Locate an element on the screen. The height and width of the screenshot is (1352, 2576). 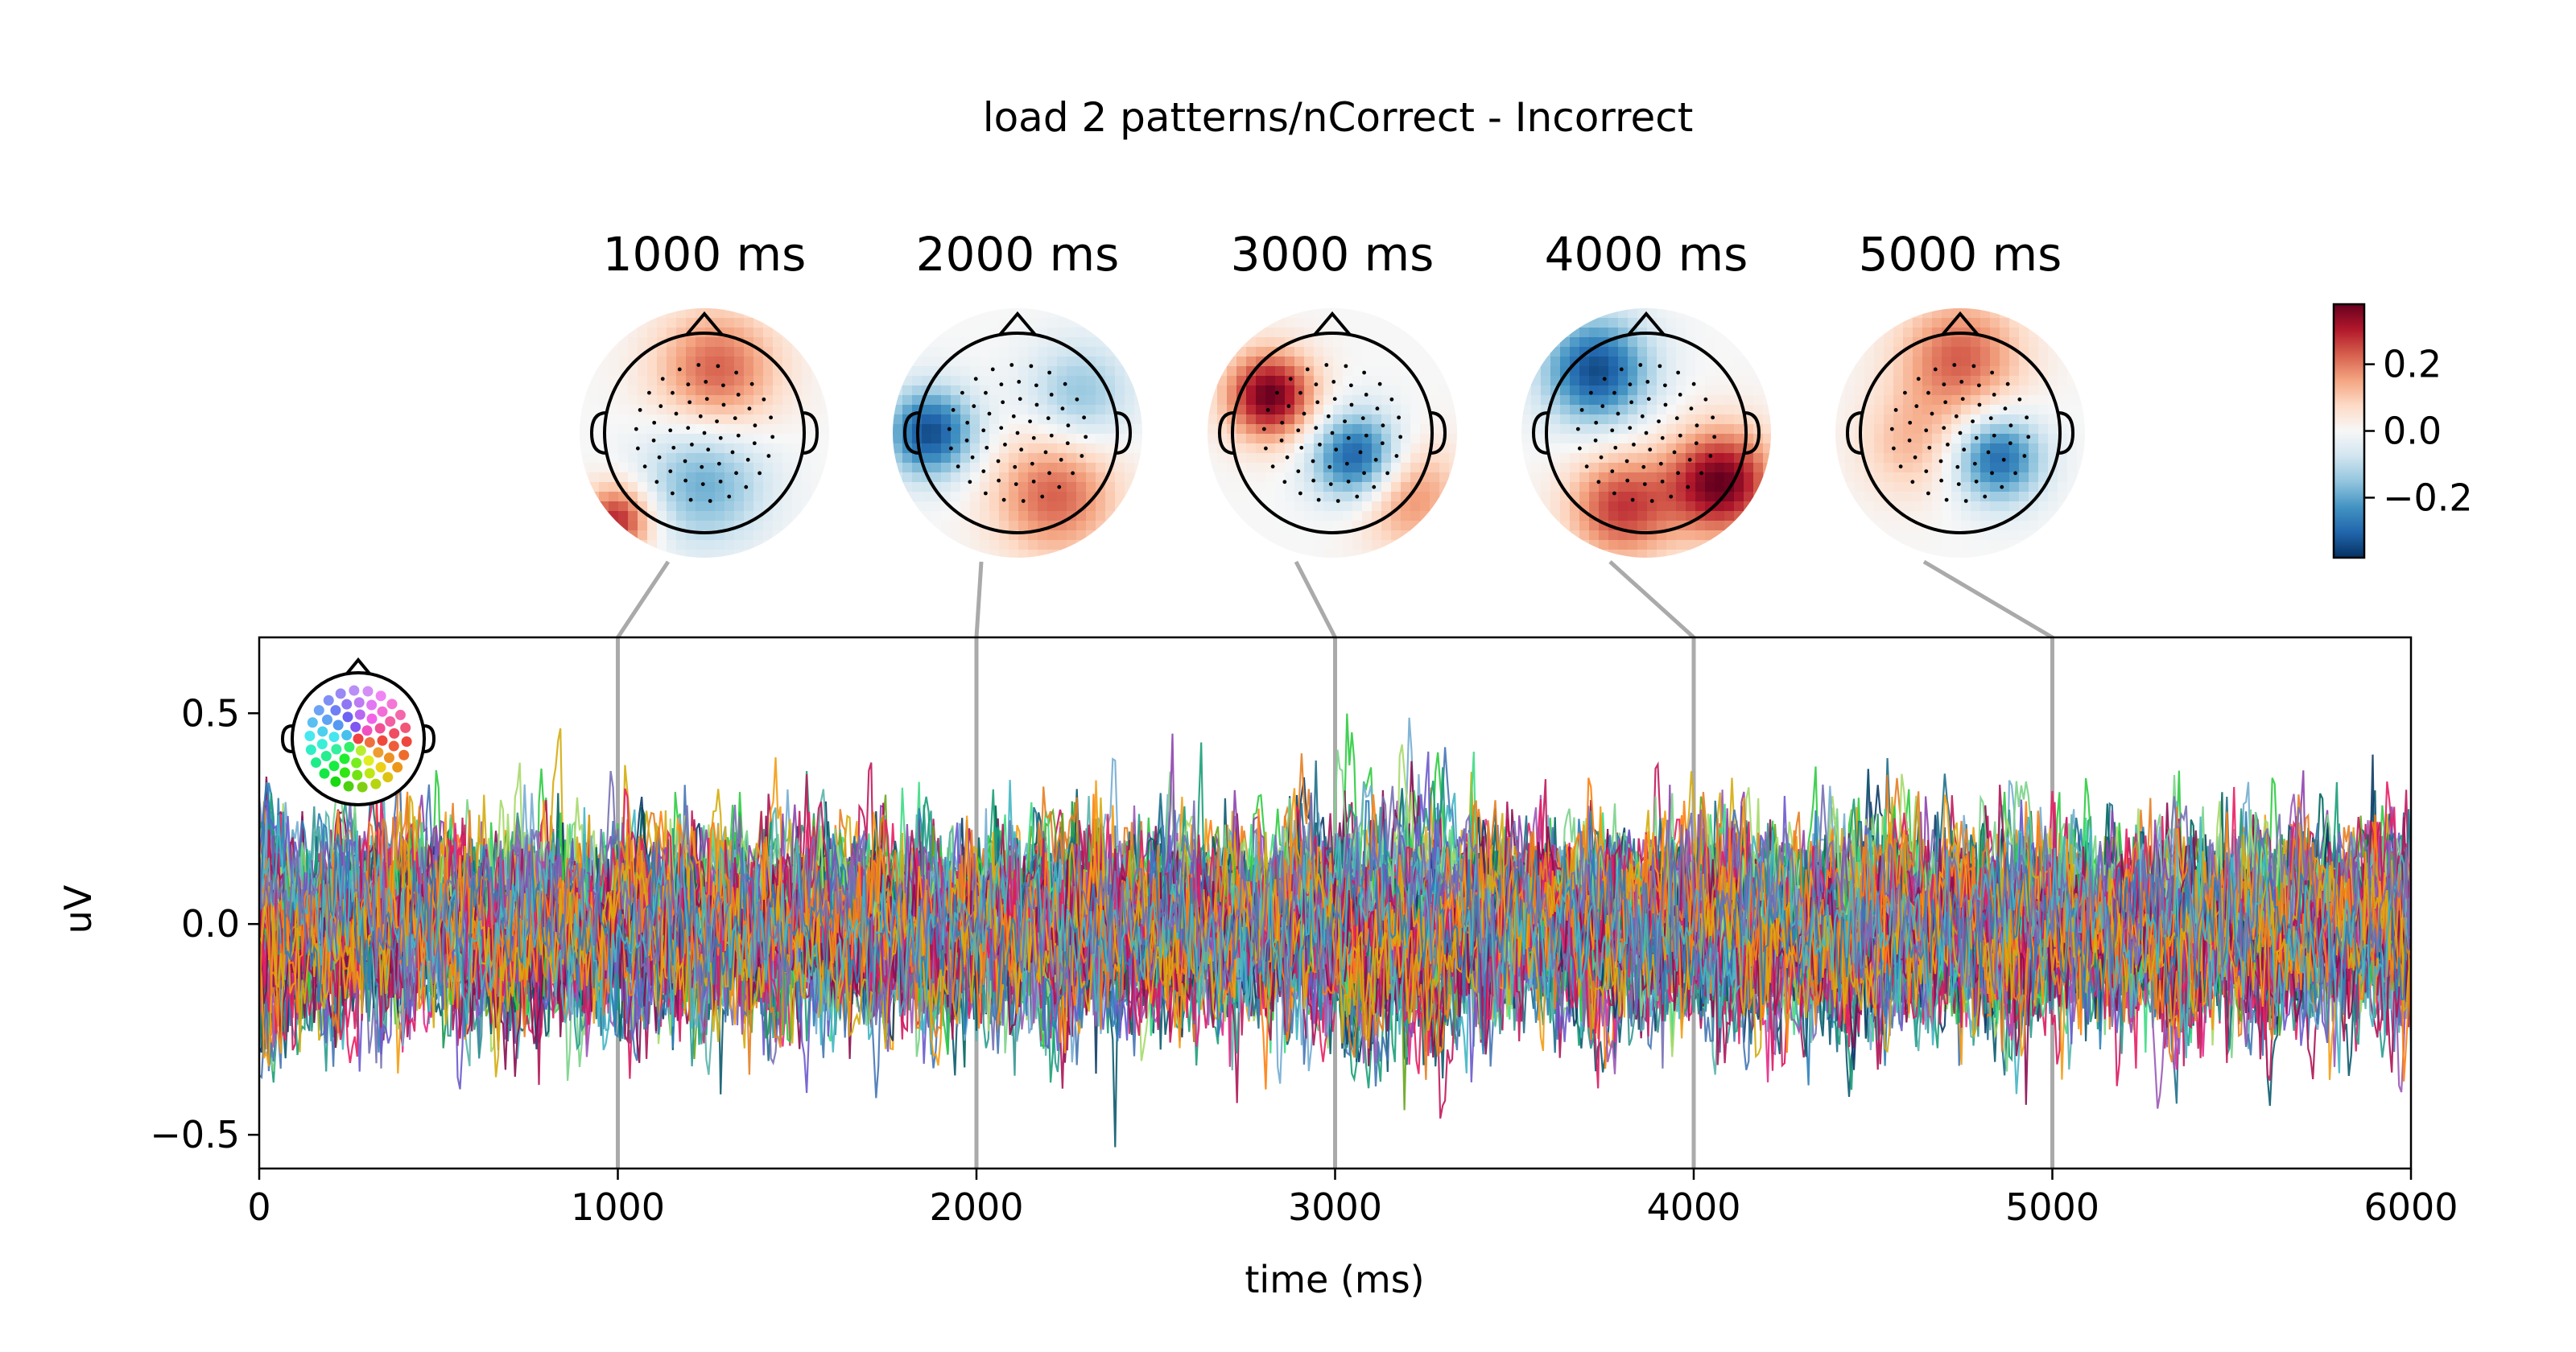
topomap-5000: 5000 ms is located at coordinates (1960, 392).